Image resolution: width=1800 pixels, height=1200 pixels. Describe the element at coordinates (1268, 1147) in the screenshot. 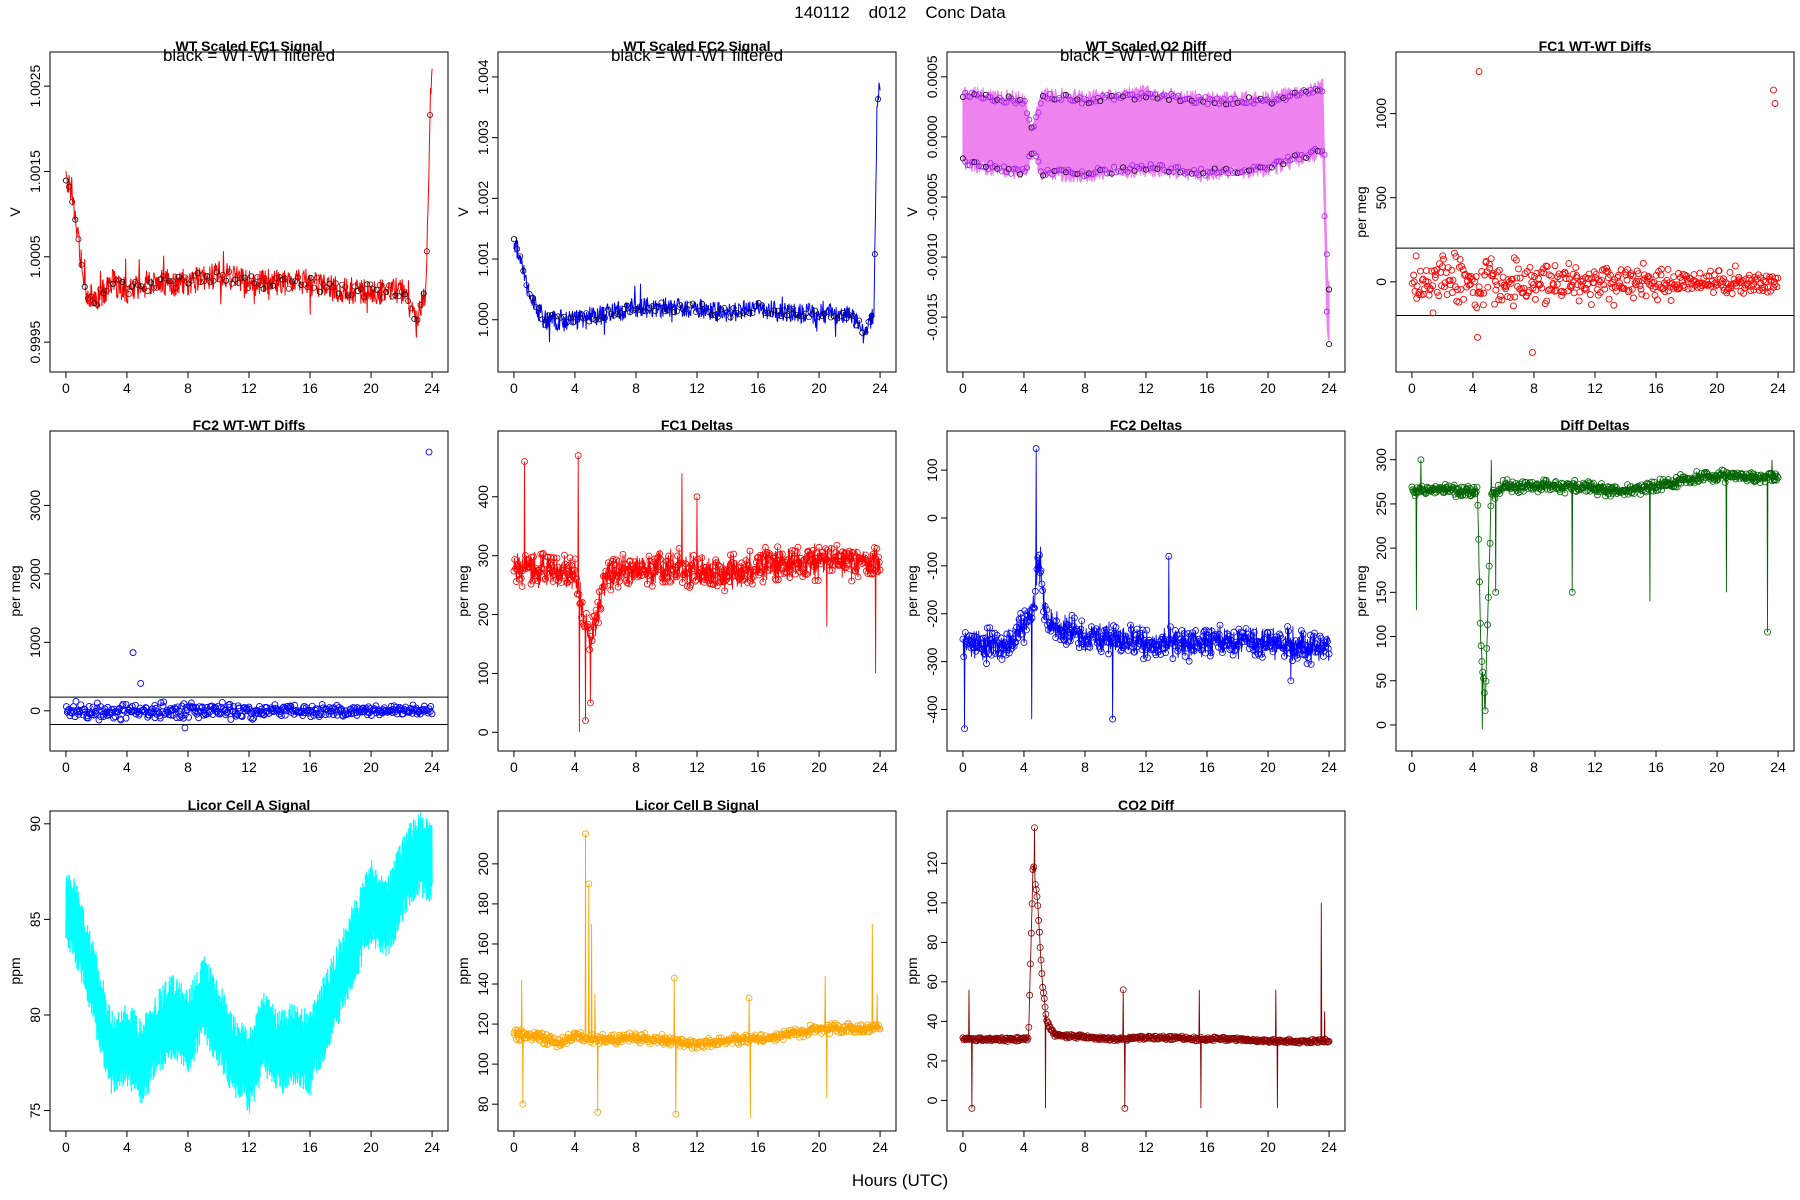

I see `p11-xtick-label: 20` at that location.